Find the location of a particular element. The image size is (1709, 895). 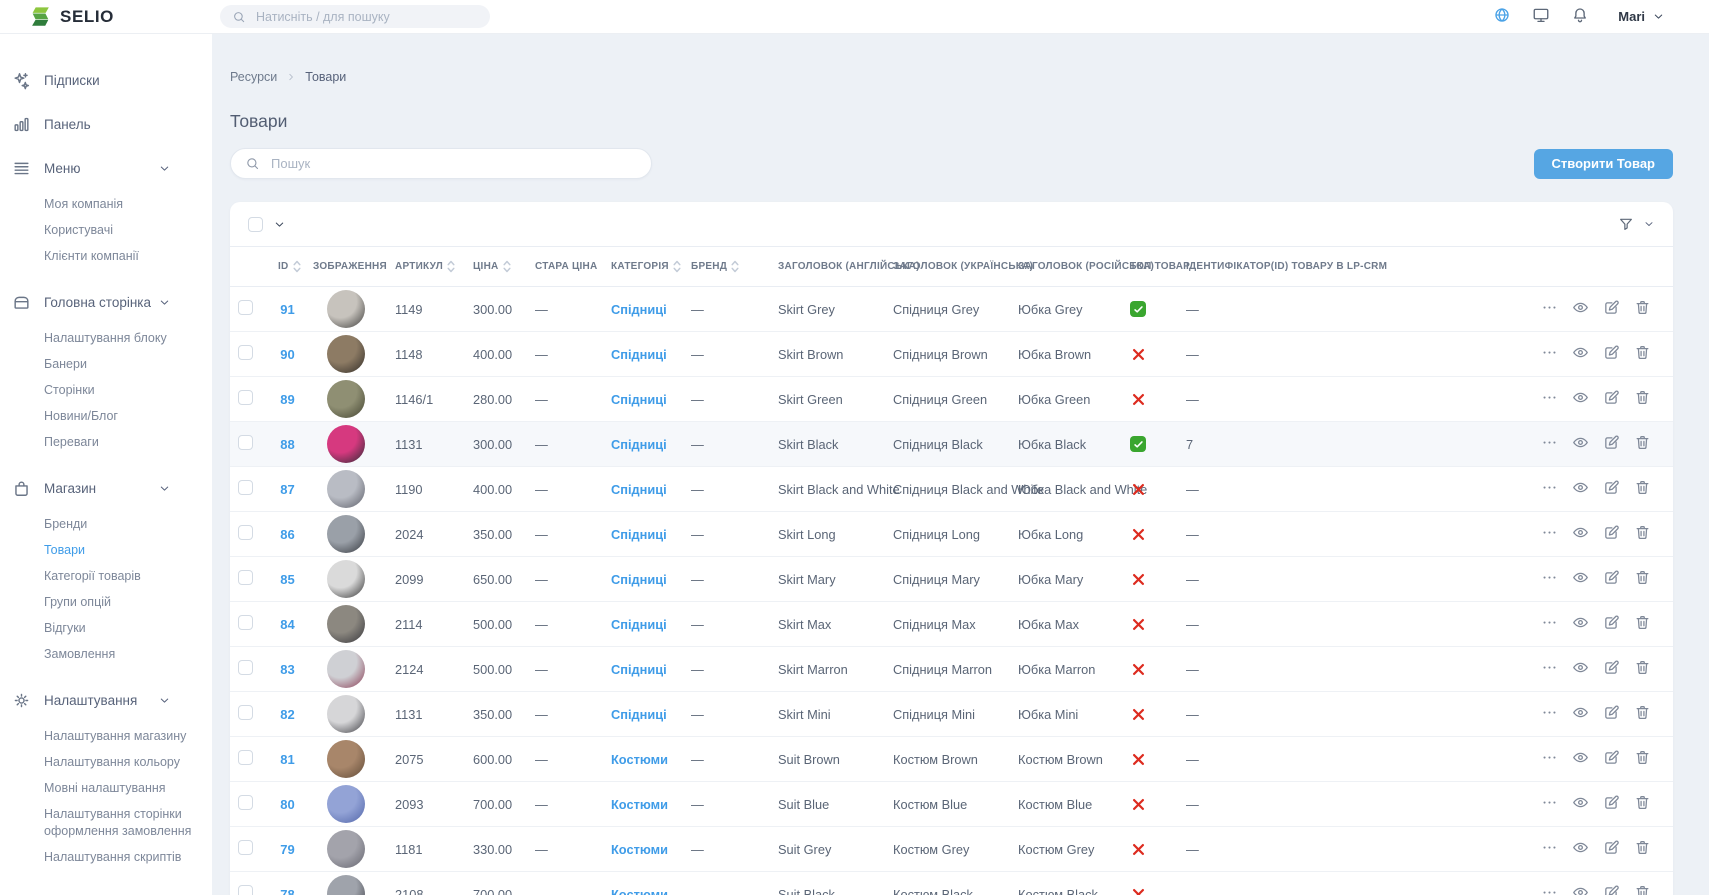

sidebar-item-shop-2: Категорії товарів is located at coordinates (92, 575).